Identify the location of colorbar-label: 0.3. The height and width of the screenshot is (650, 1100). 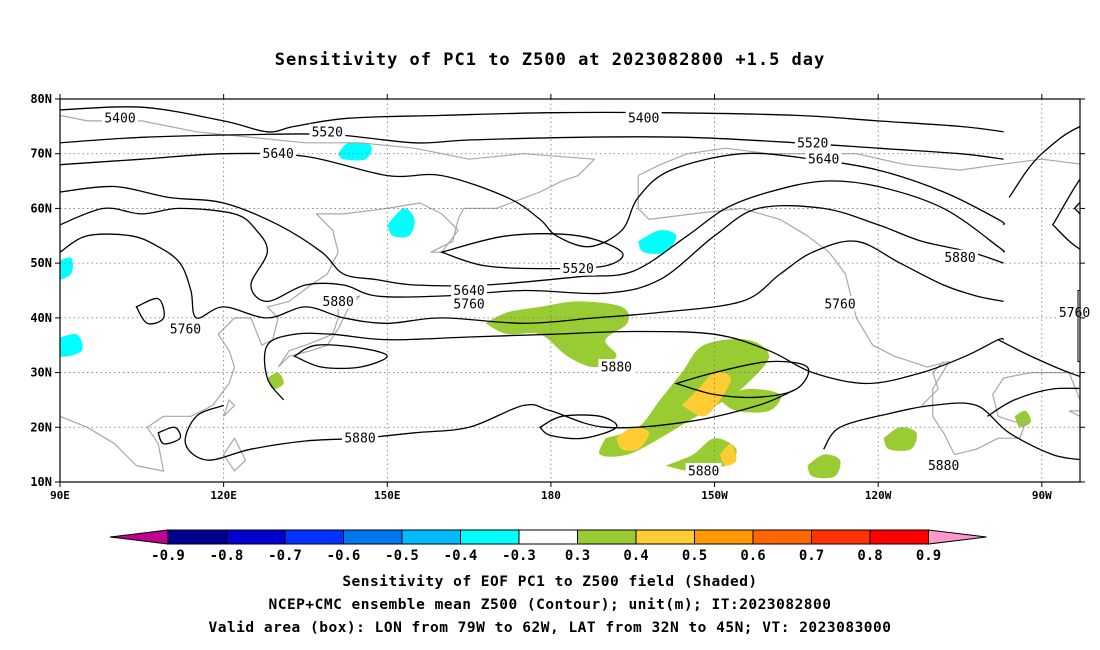
(577, 556).